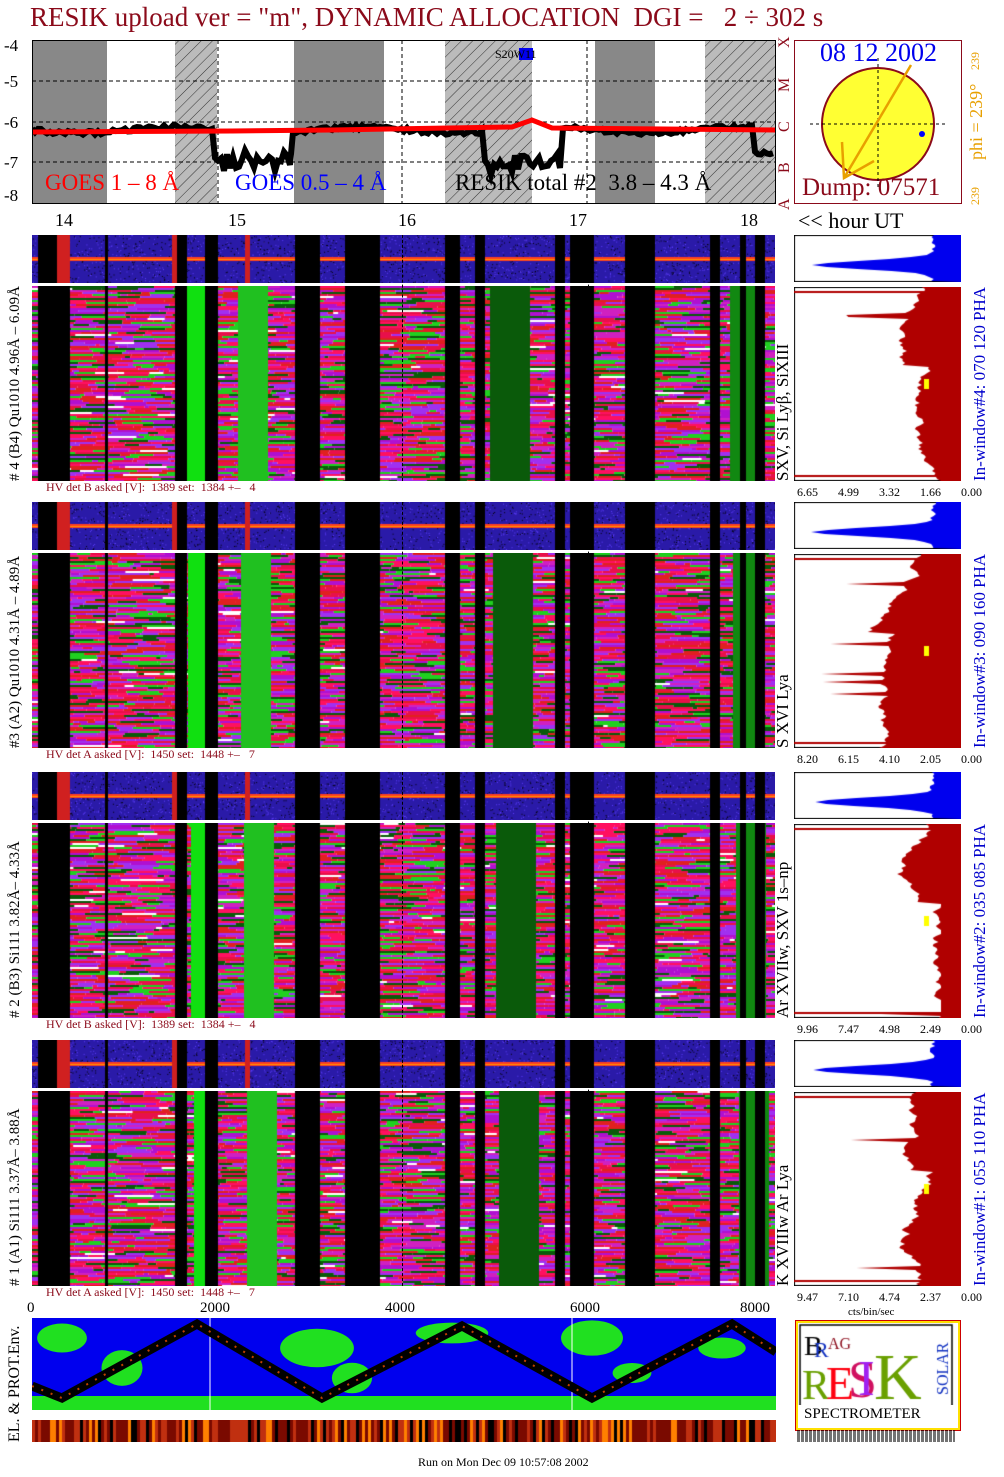 This screenshot has width=1004, height=1477. Describe the element at coordinates (782, 1225) in the screenshot. I see `spectral-lines-label: K XVIIIw Ar Lya` at that location.